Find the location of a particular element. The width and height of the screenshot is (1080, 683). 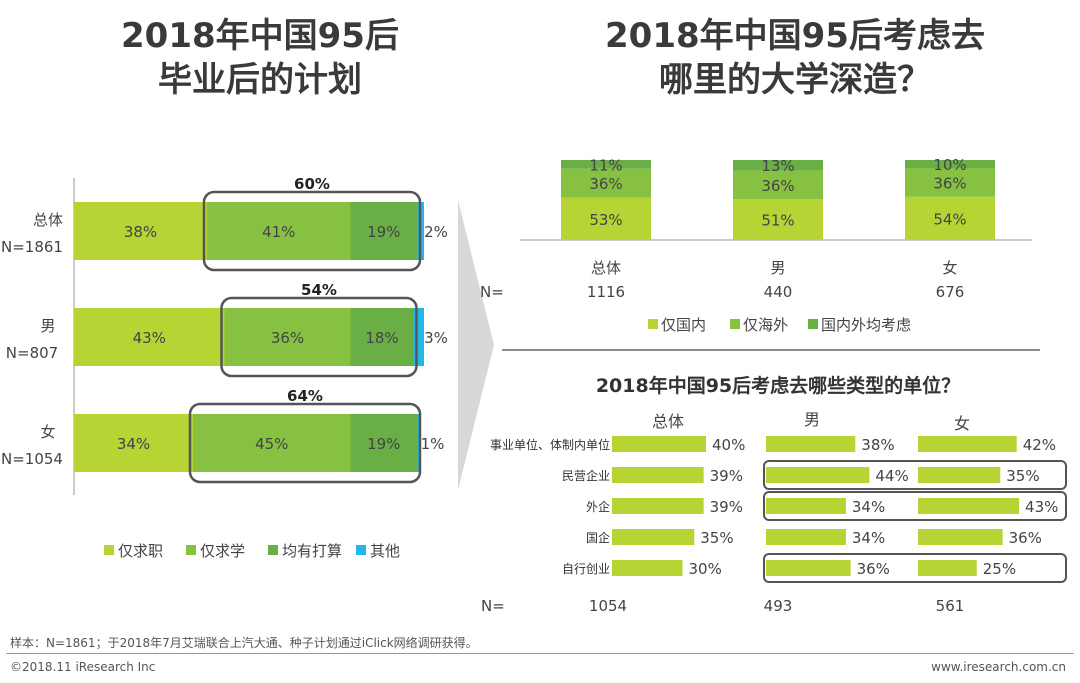

destination-value-label: 54% is located at coordinates (949, 219).